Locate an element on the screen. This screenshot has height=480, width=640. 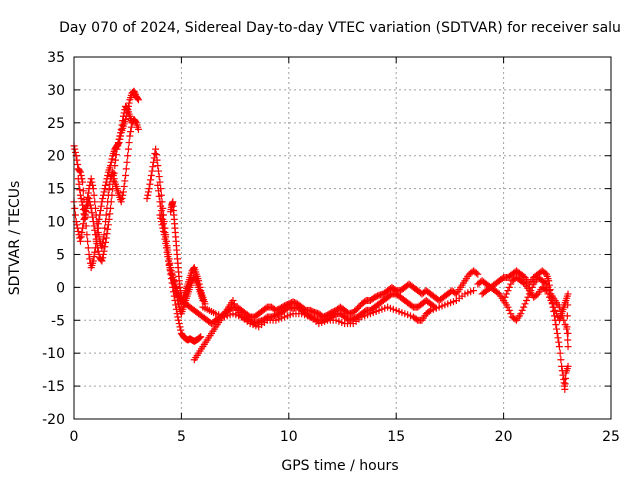
series-trace-b is located at coordinates (106, 184).